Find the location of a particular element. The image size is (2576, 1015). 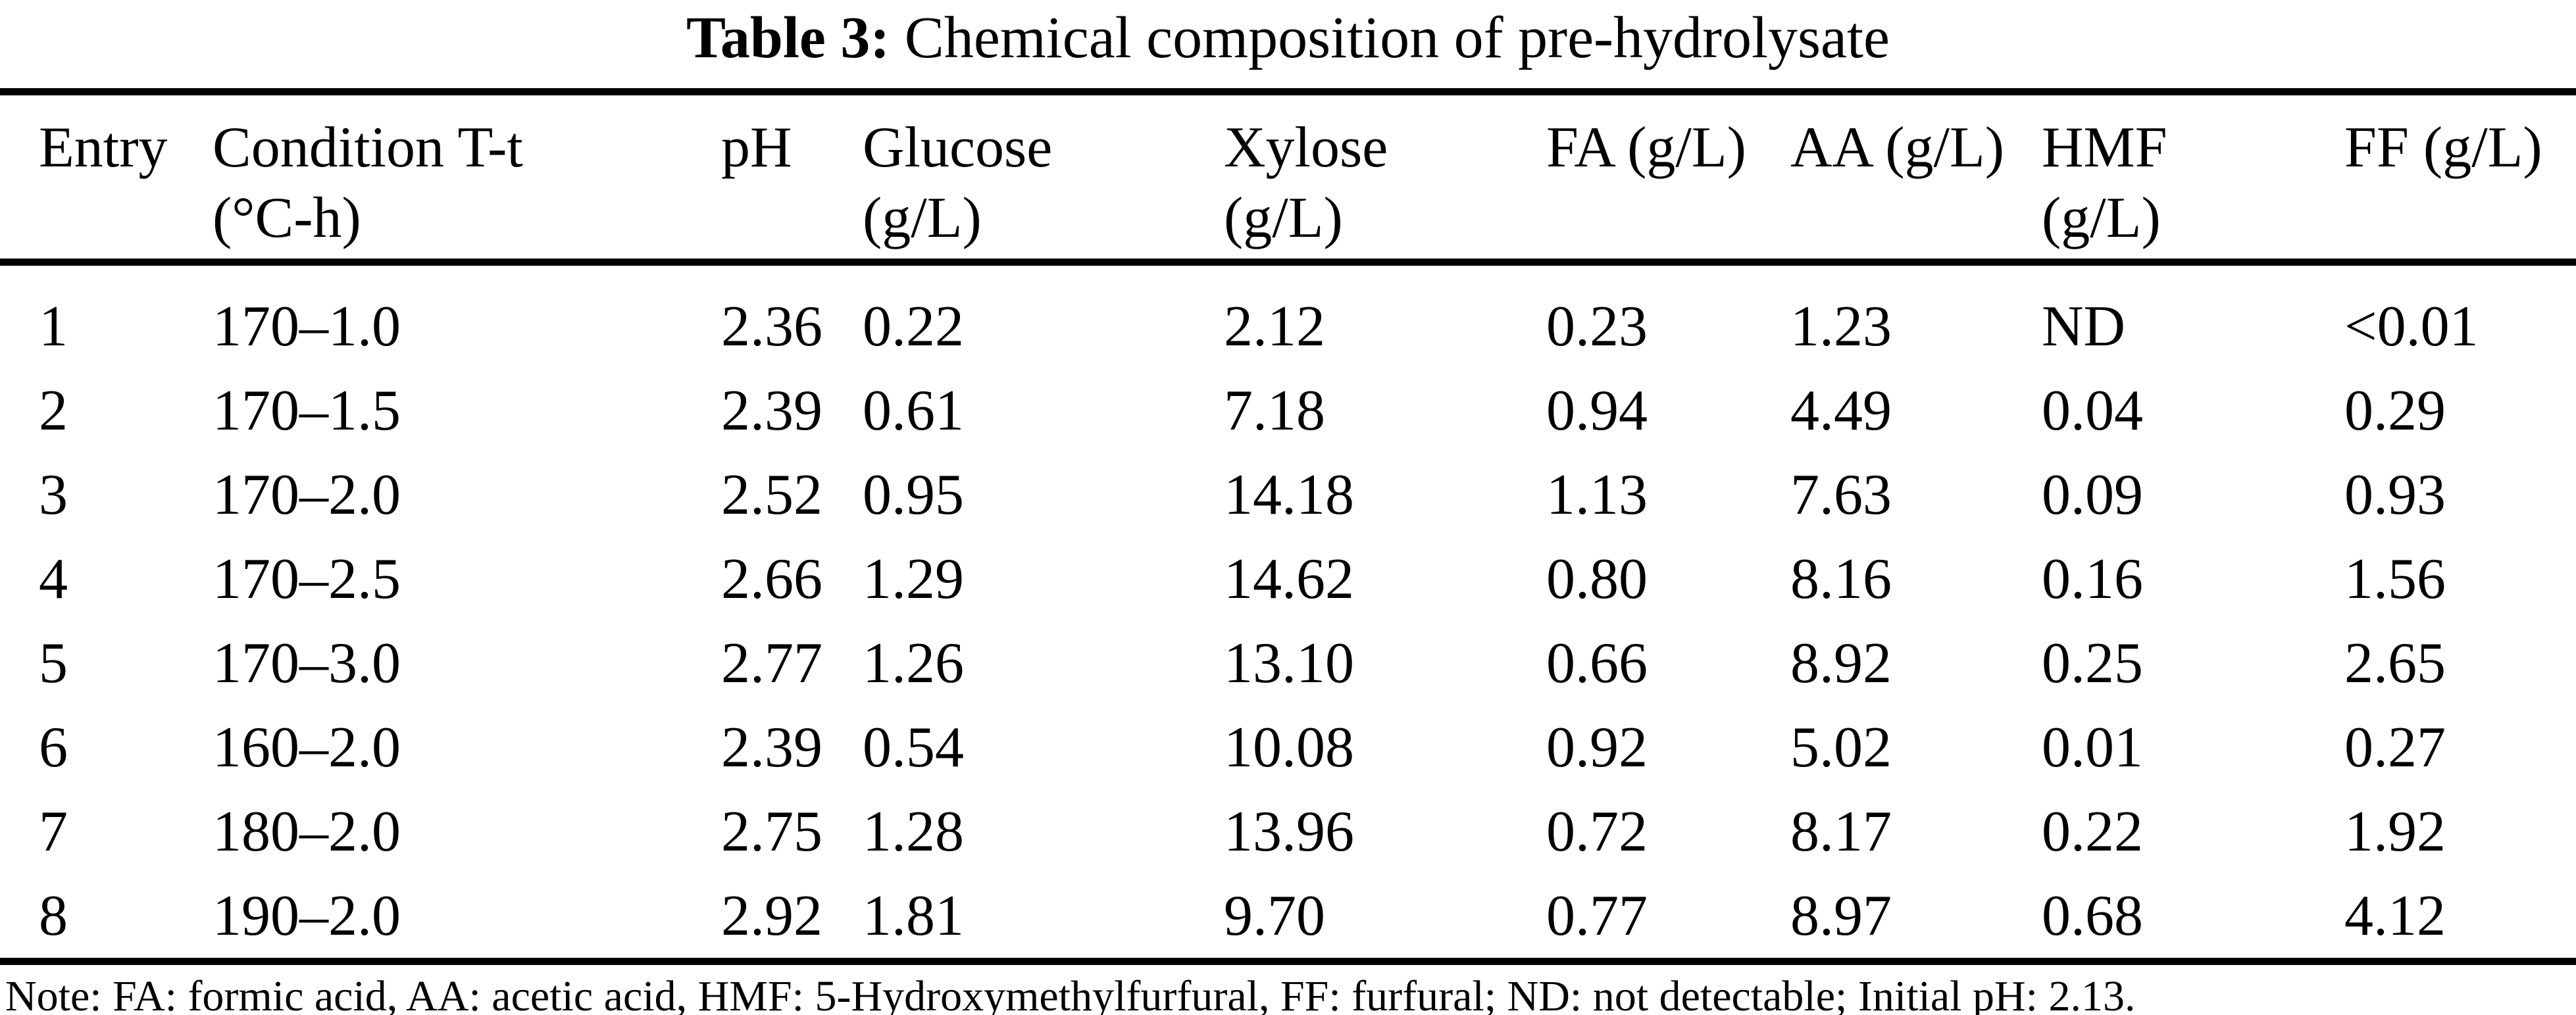

table-cell: 13.96 is located at coordinates (1289, 831).